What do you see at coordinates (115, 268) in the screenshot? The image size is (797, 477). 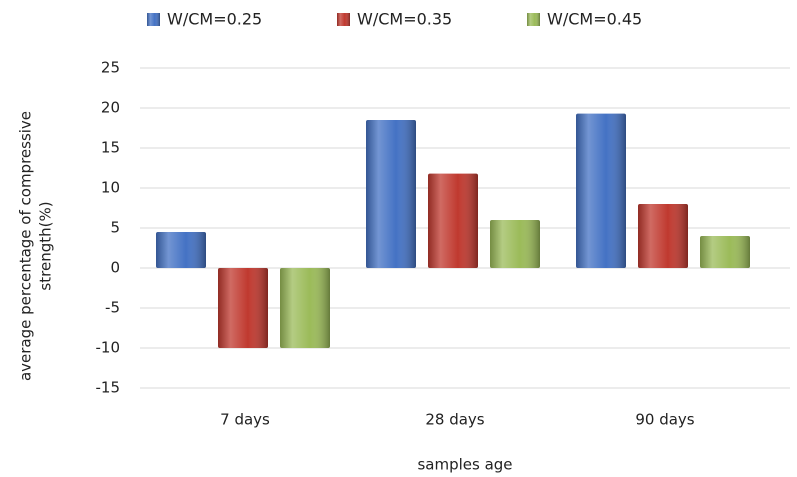 I see `y-tick-label: 0` at bounding box center [115, 268].